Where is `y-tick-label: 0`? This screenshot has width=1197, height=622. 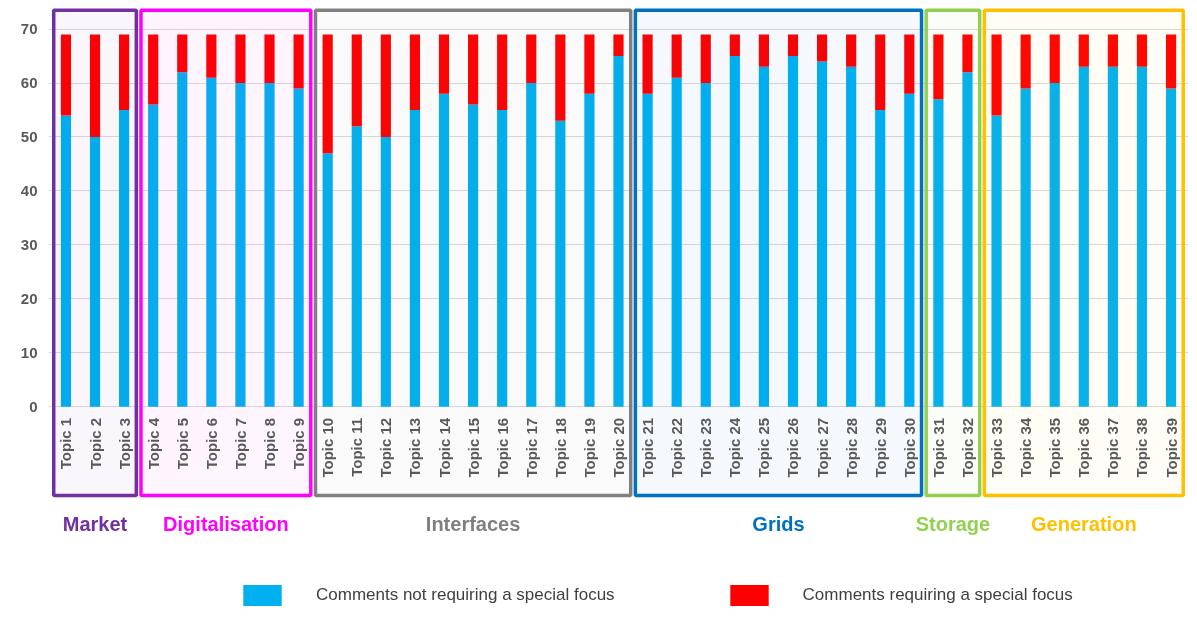 y-tick-label: 0 is located at coordinates (33, 406).